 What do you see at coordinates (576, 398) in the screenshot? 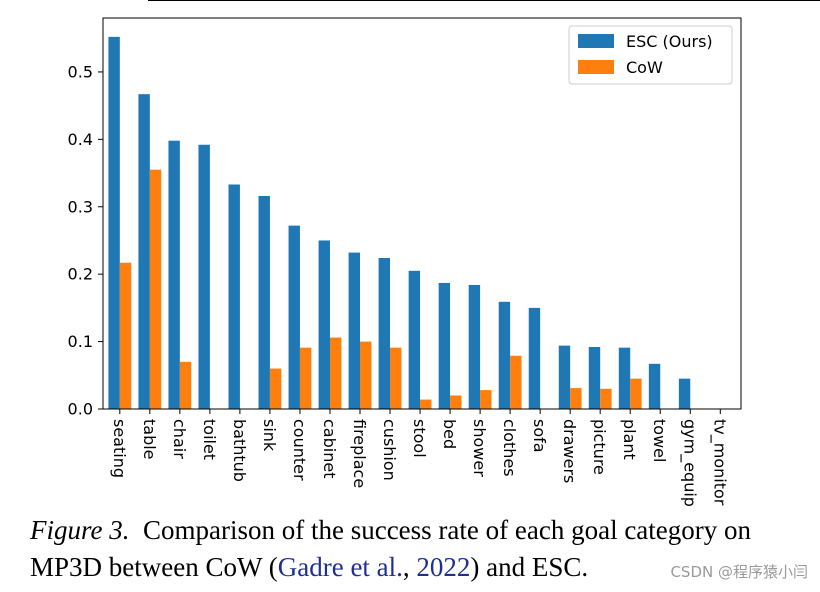
I see `bar-drawers-cow` at bounding box center [576, 398].